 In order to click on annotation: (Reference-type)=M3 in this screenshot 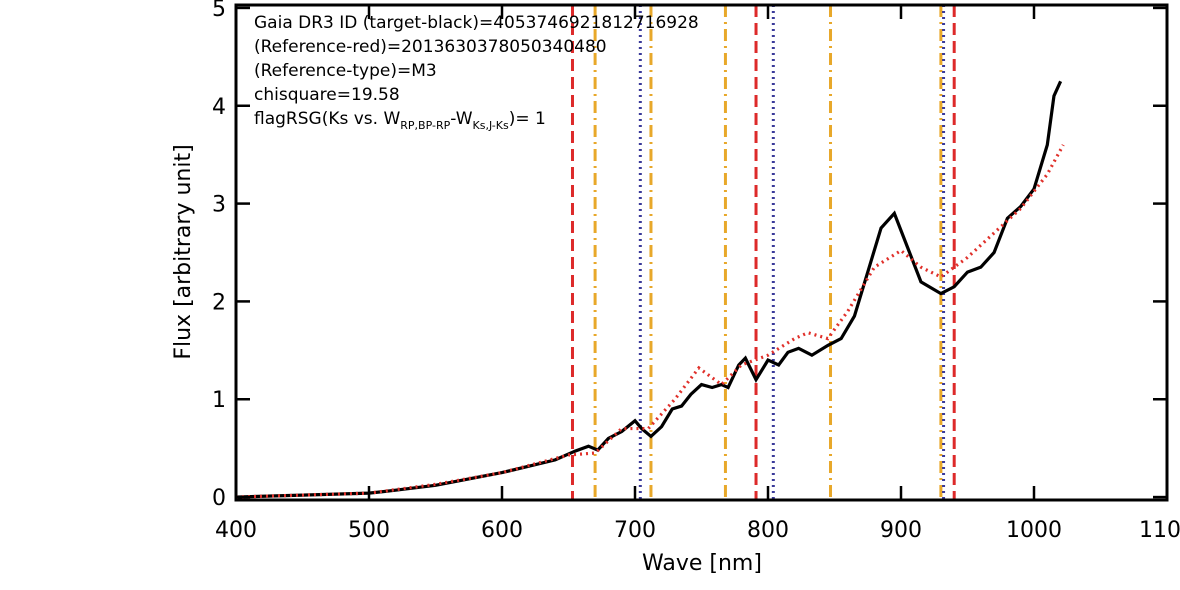, I will do `click(345, 71)`.